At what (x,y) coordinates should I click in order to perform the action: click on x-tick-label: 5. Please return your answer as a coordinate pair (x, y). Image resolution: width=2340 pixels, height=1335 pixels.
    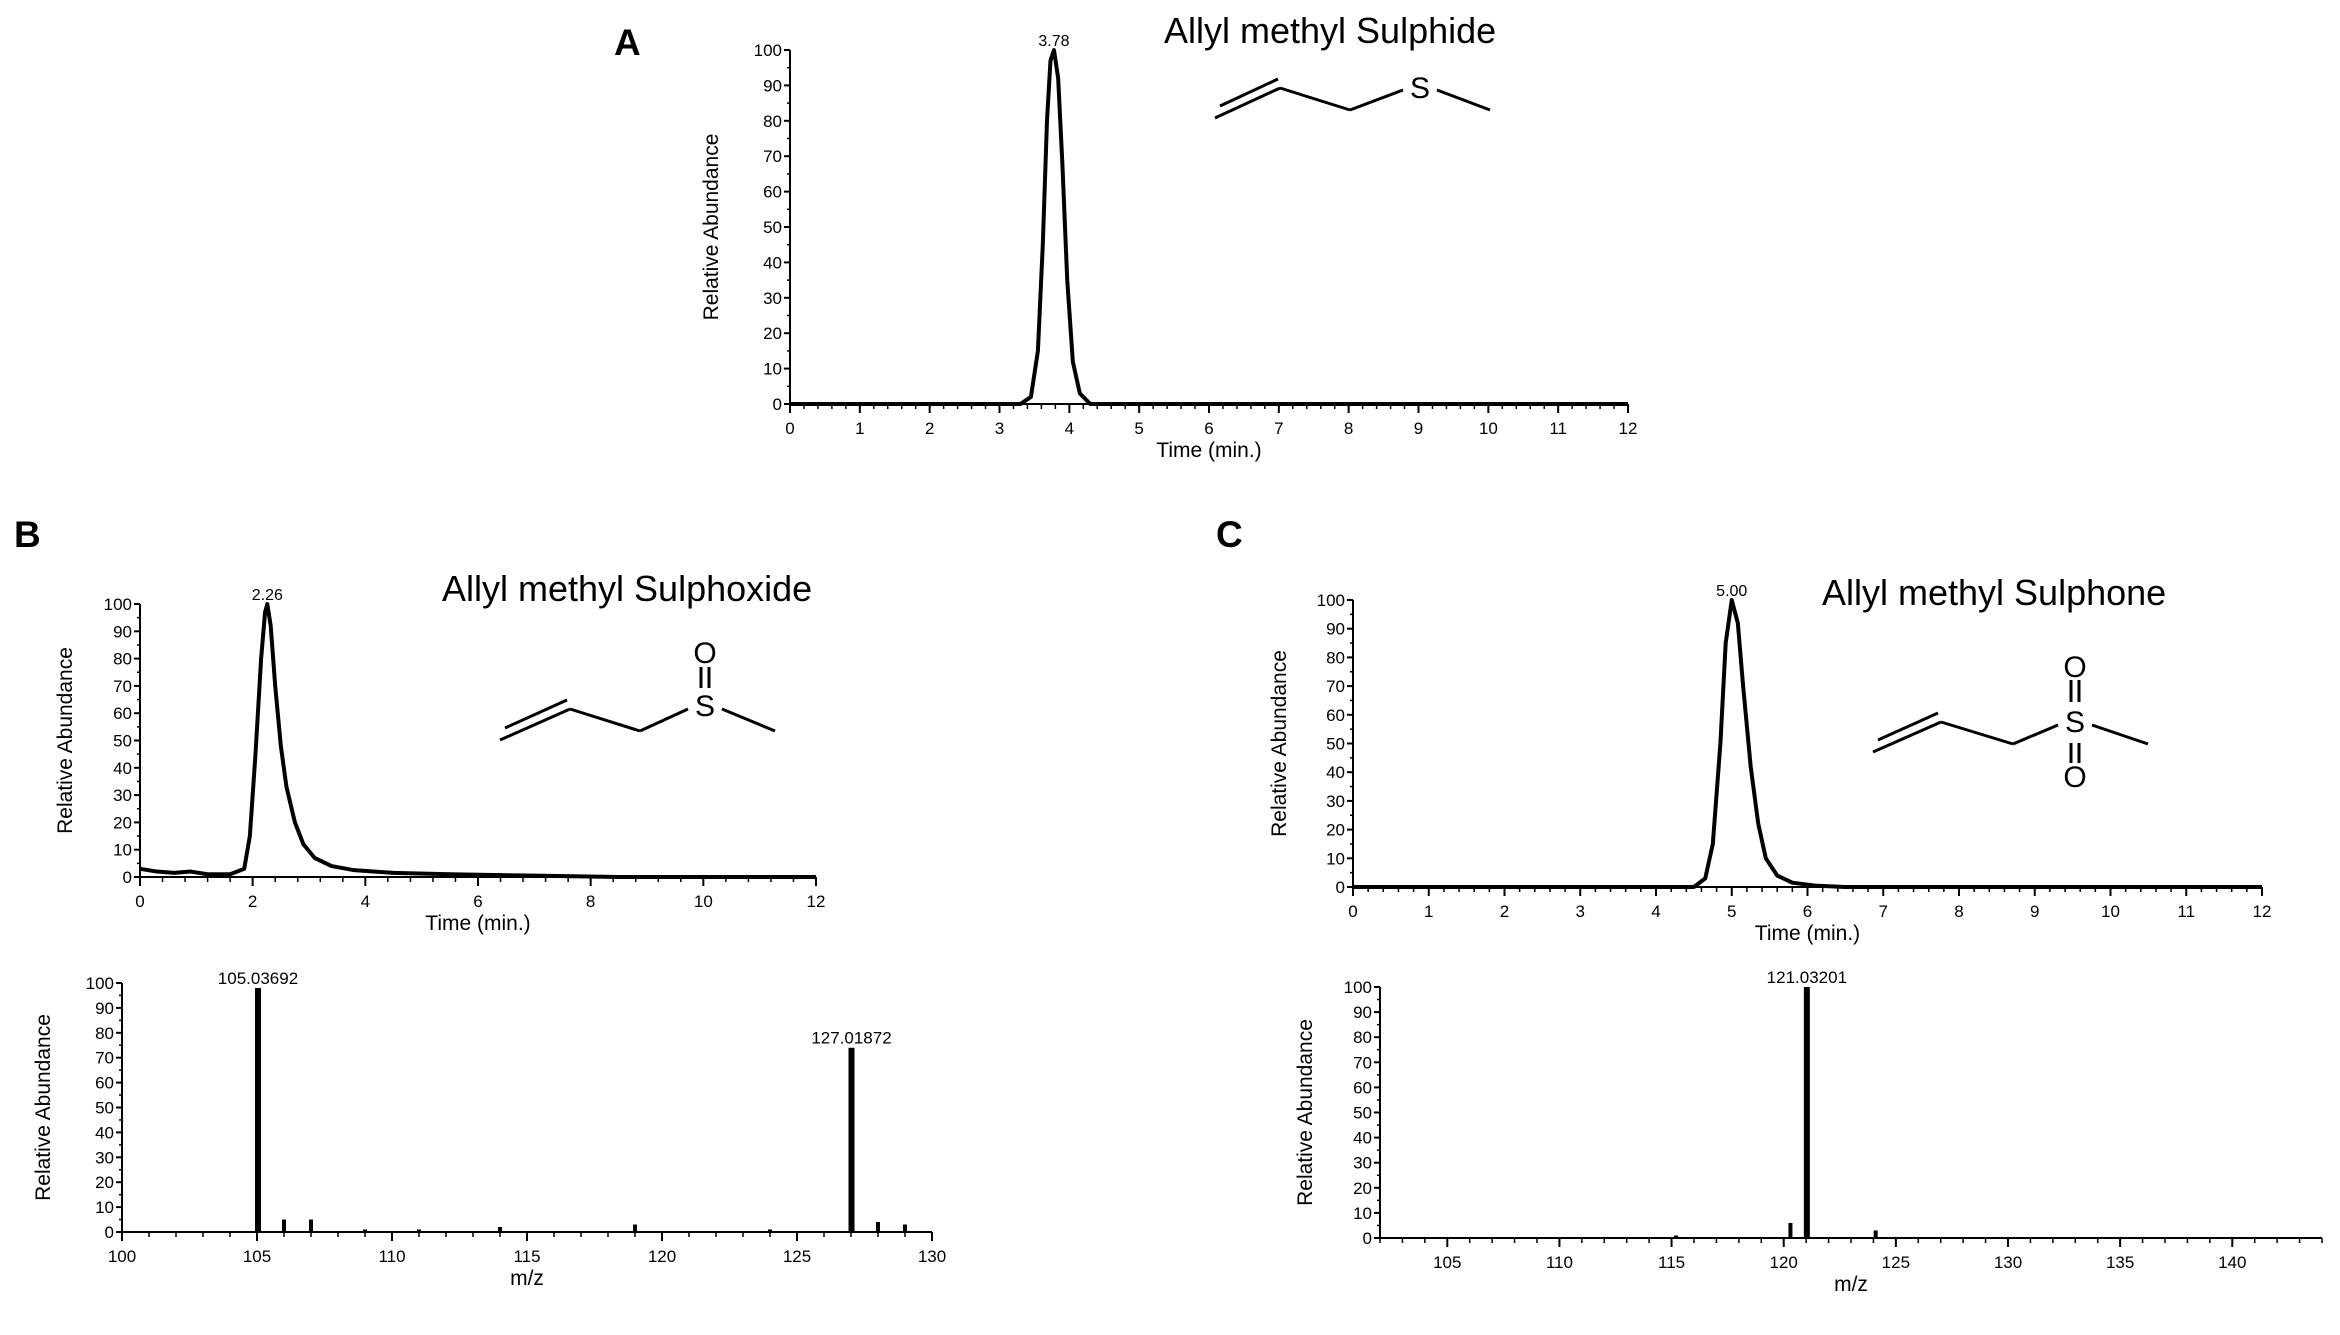
    Looking at the image, I should click on (1138, 428).